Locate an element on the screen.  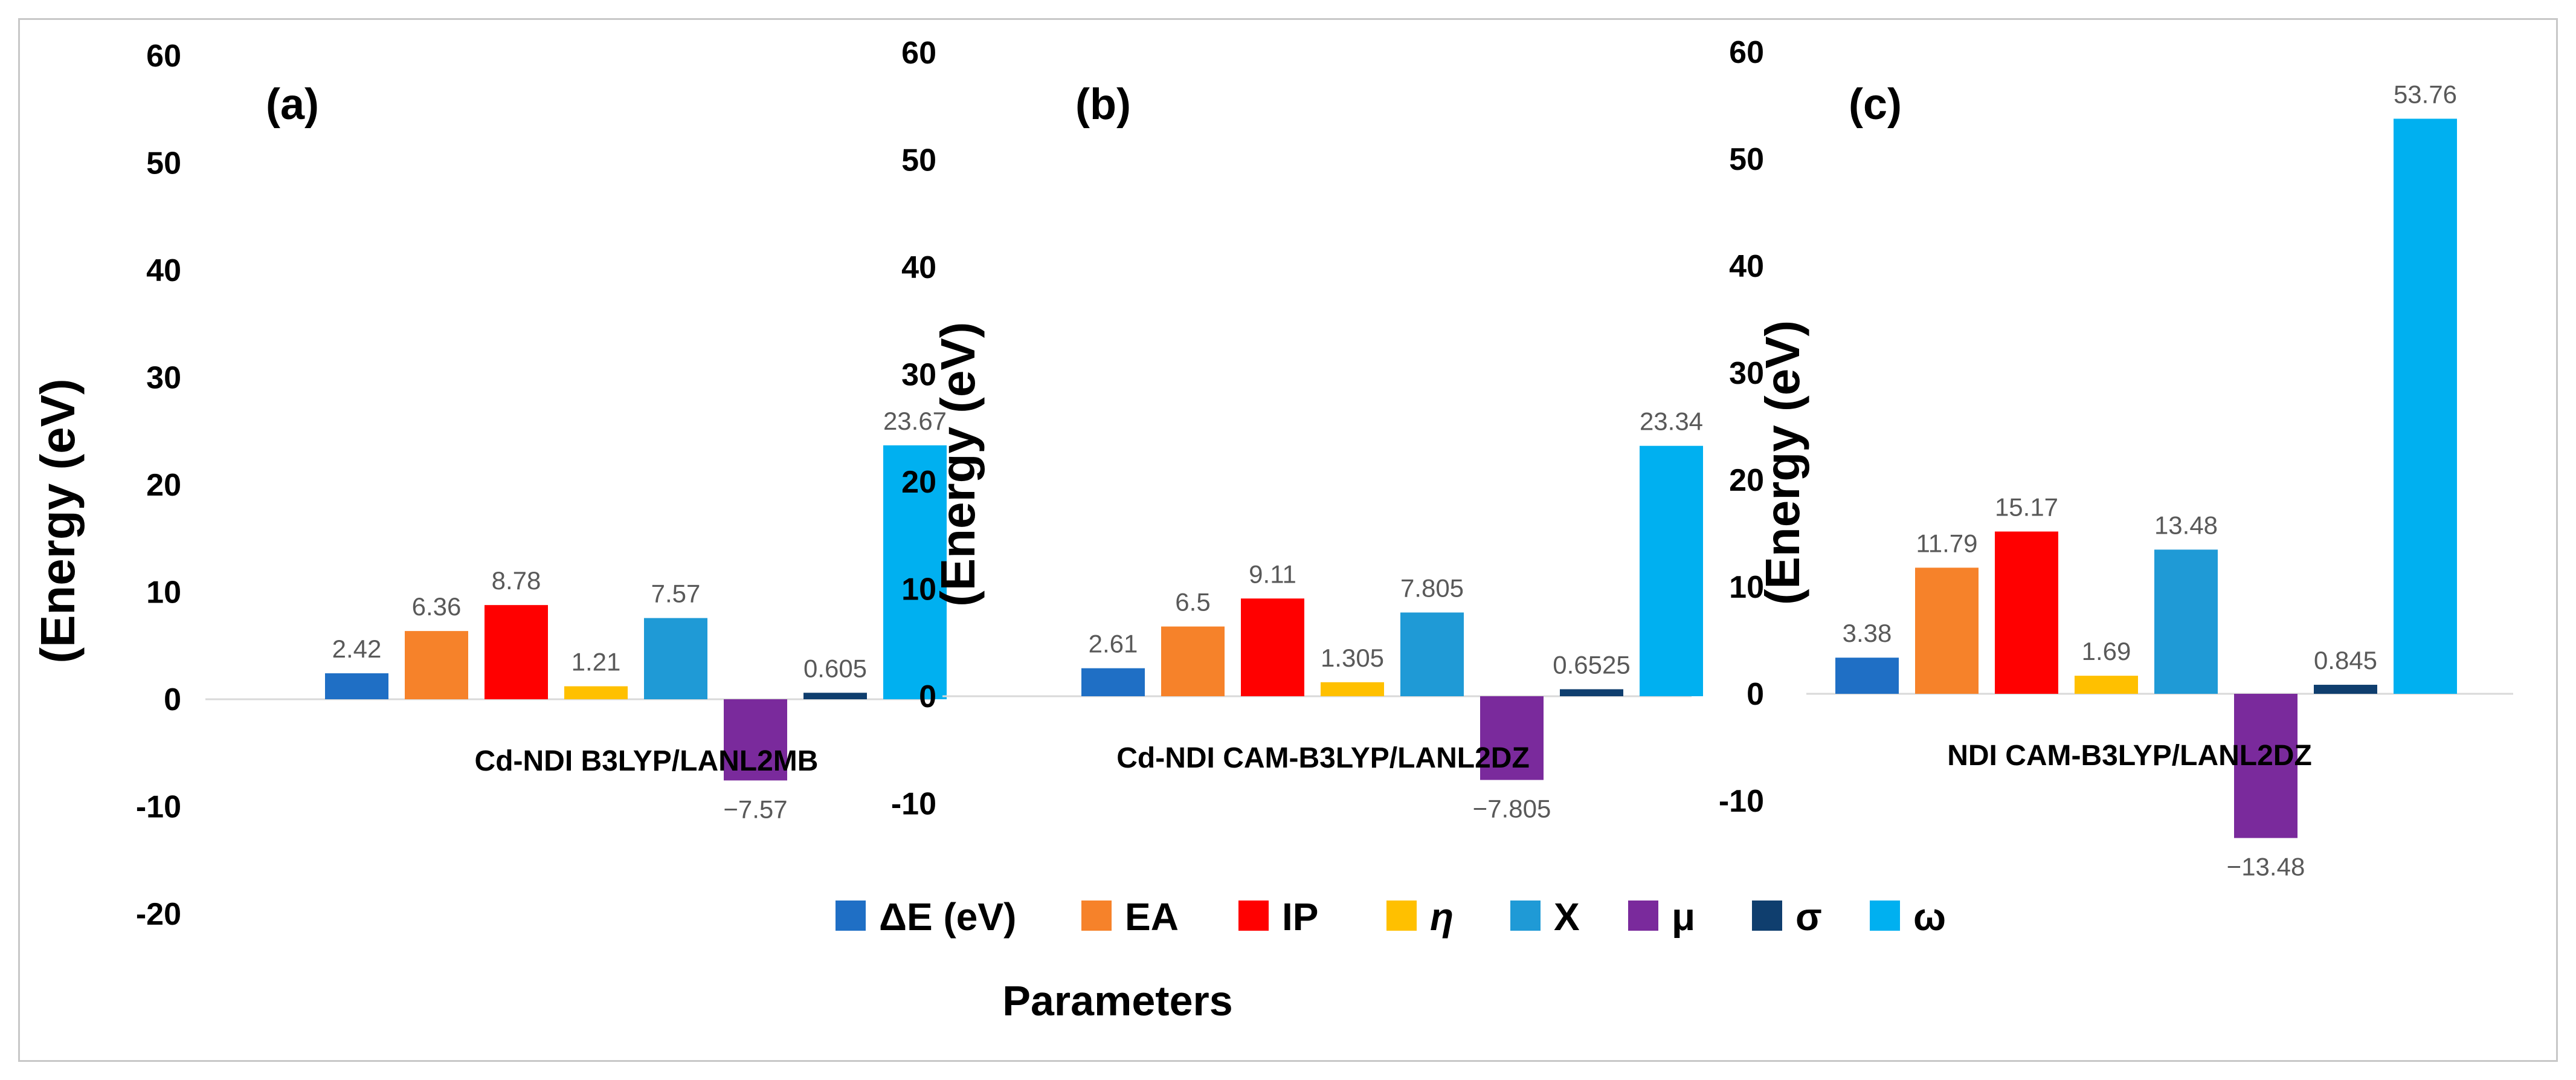
legend-label: X is located at coordinates (1567, 917).